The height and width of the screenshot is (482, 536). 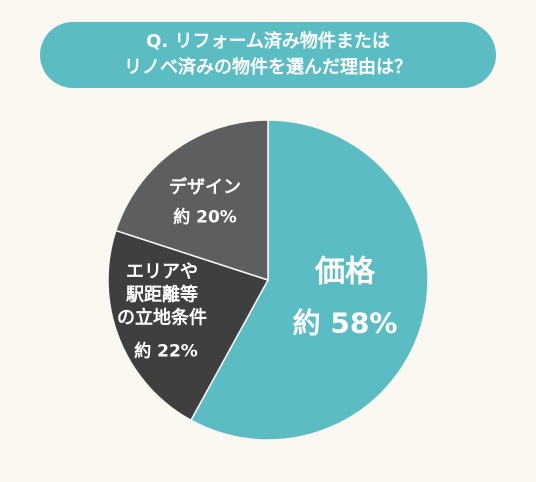 What do you see at coordinates (205, 217) in the screenshot?
I see `value-label: 約 20%` at bounding box center [205, 217].